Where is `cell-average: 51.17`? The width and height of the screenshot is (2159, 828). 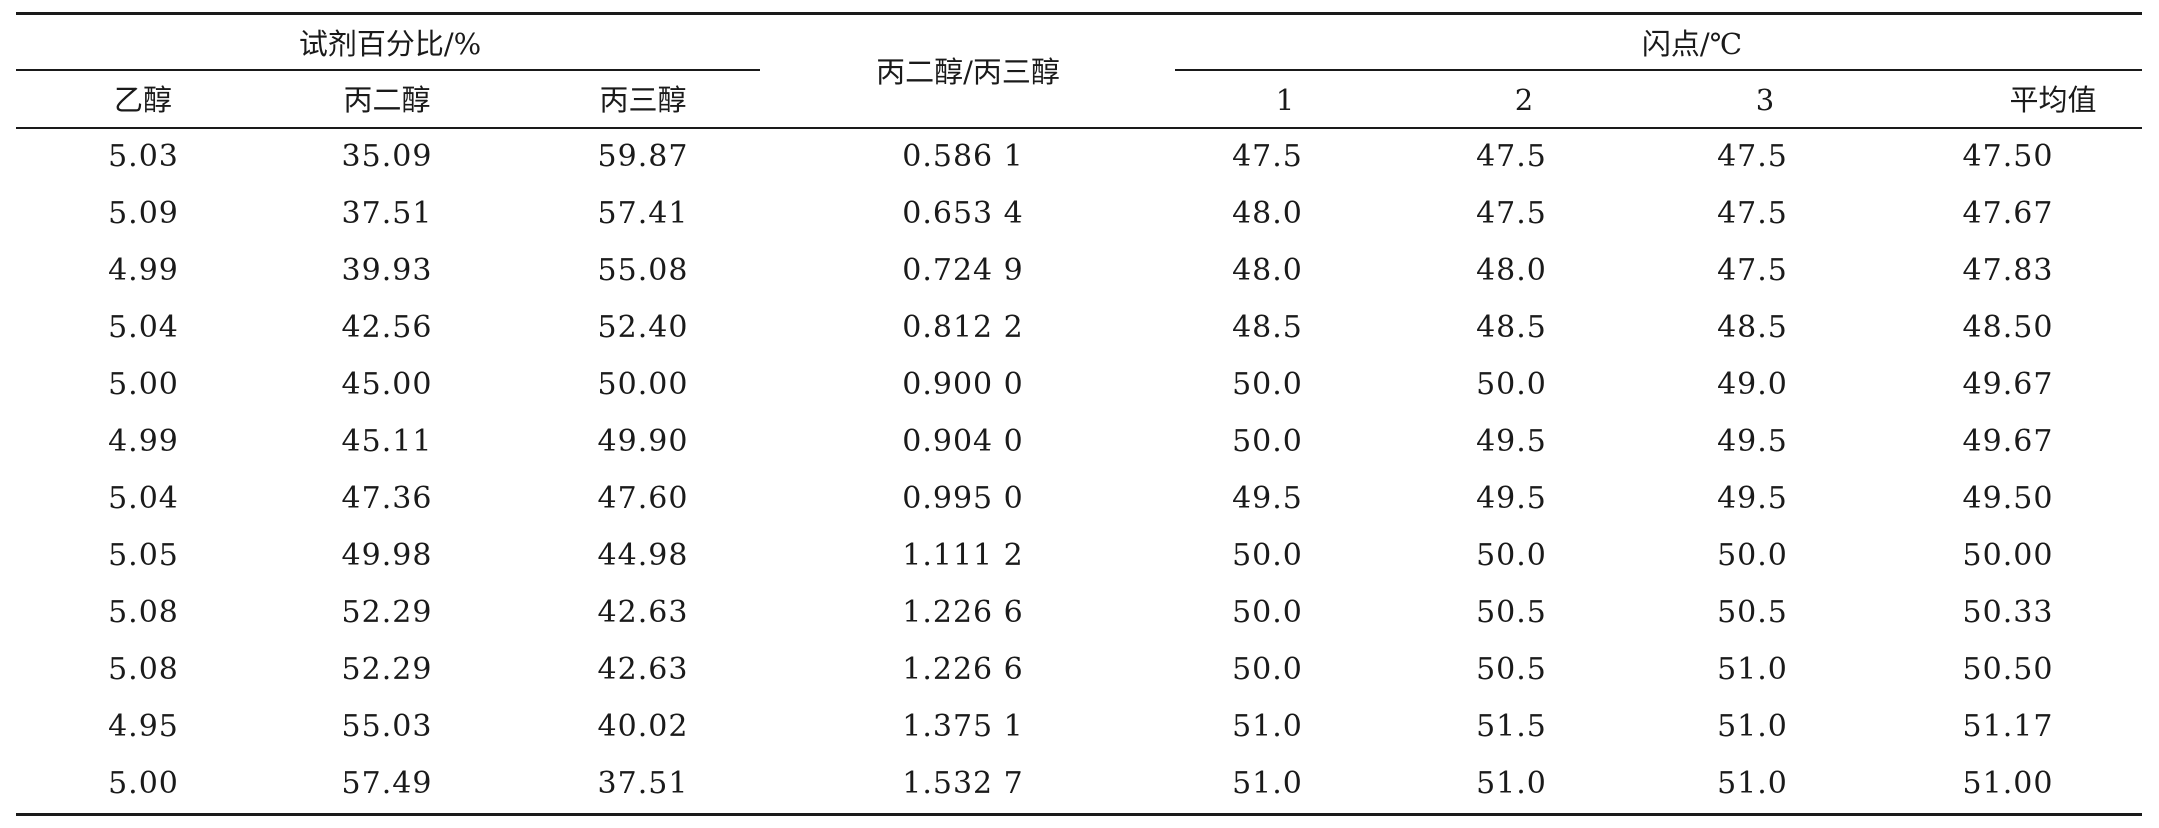 cell-average: 51.17 is located at coordinates (2008, 726).